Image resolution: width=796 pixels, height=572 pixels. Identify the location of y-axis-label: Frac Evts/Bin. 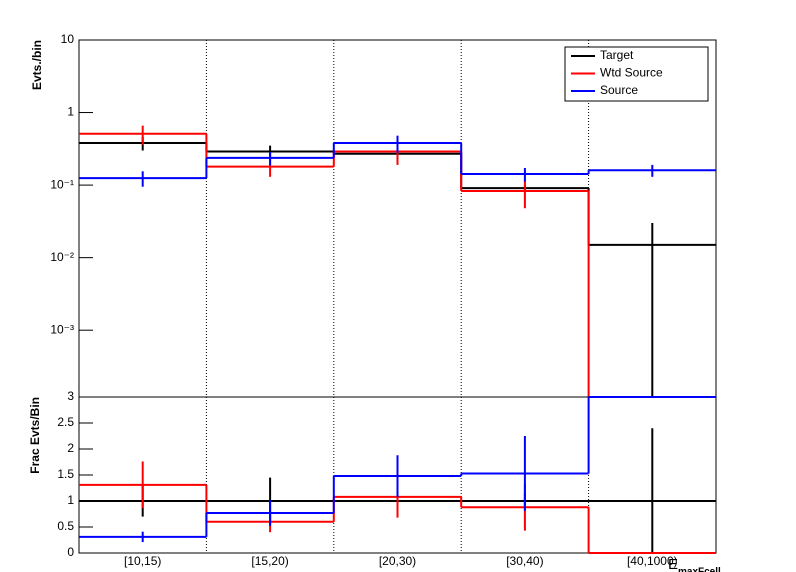
(35, 435).